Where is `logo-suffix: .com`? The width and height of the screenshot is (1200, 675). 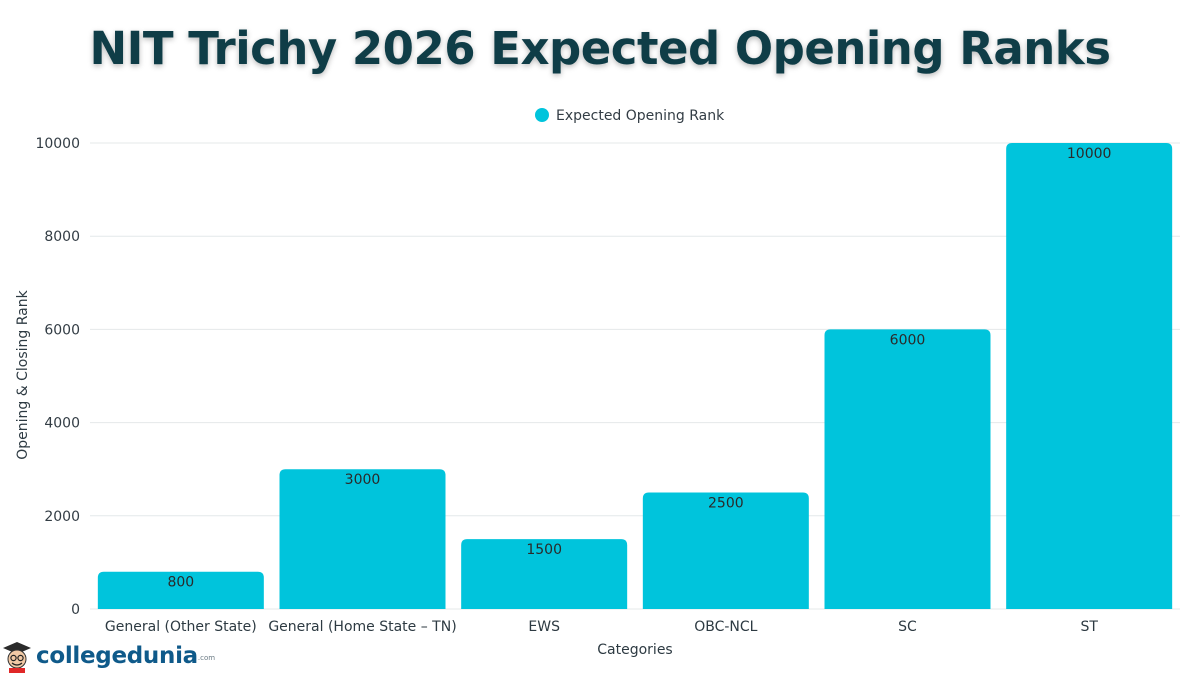 logo-suffix: .com is located at coordinates (206, 658).